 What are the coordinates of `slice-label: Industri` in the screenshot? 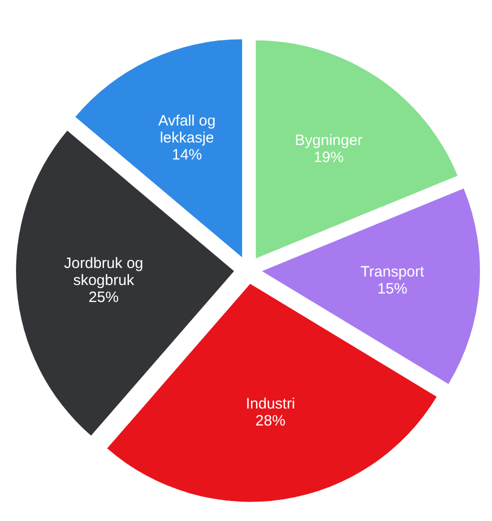 It's located at (271, 404).